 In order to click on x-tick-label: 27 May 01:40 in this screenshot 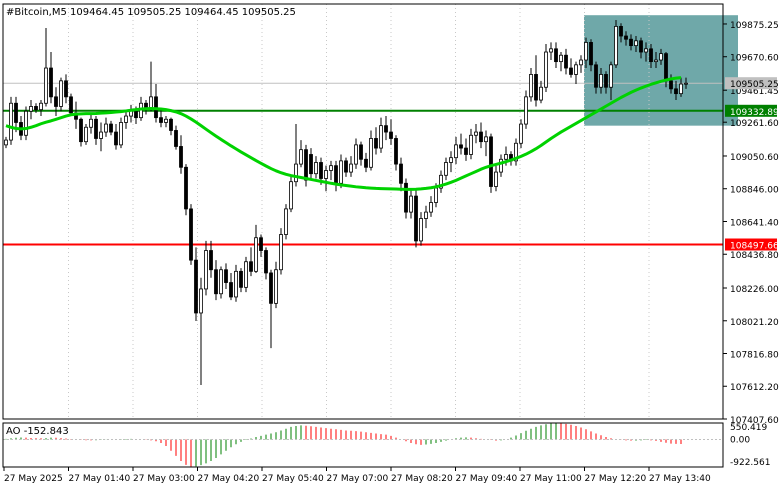, I will do `click(100, 479)`.